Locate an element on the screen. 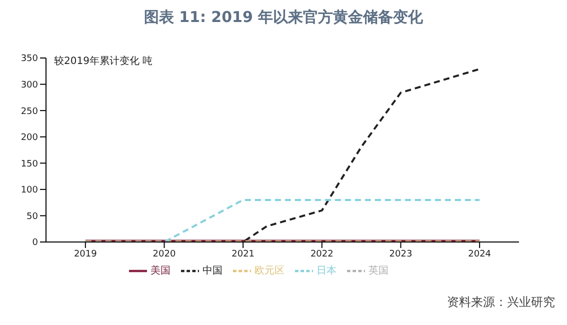 The height and width of the screenshot is (325, 567). x-tick-label: 2019 is located at coordinates (86, 254).